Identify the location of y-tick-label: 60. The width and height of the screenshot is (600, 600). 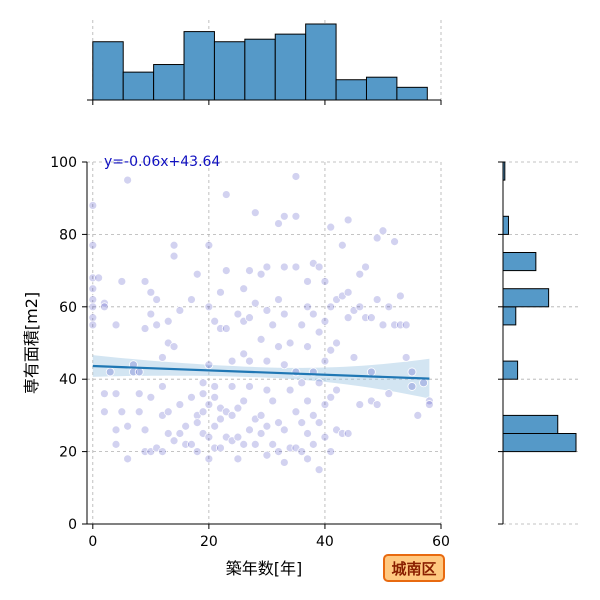
(68, 308).